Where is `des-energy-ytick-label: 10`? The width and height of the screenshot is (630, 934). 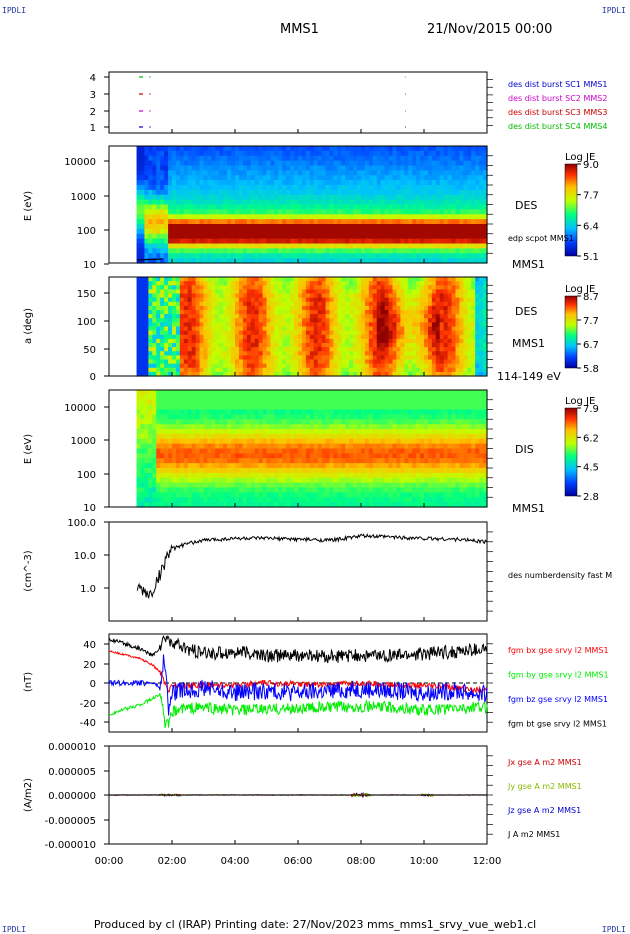
des-energy-ytick-label: 10 is located at coordinates (89, 265).